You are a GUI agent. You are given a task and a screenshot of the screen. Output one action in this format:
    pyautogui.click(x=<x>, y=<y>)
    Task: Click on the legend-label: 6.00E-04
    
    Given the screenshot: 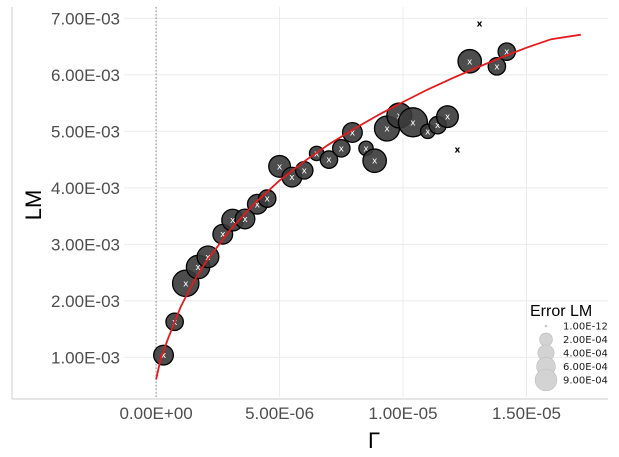 What is the action you would take?
    pyautogui.click(x=585, y=367)
    